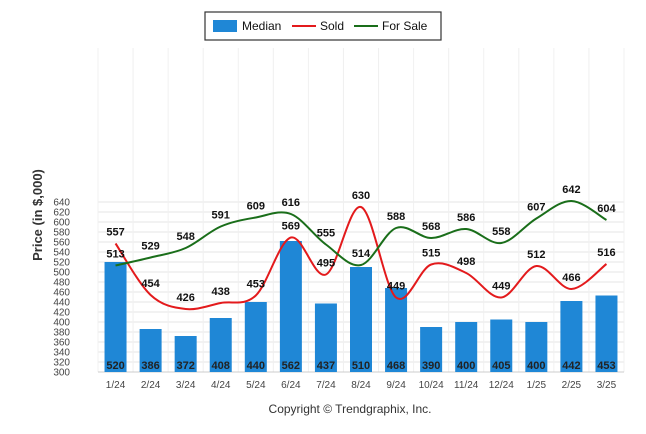  Describe the element at coordinates (151, 385) in the screenshot. I see `x-tick-label: 2/24` at that location.